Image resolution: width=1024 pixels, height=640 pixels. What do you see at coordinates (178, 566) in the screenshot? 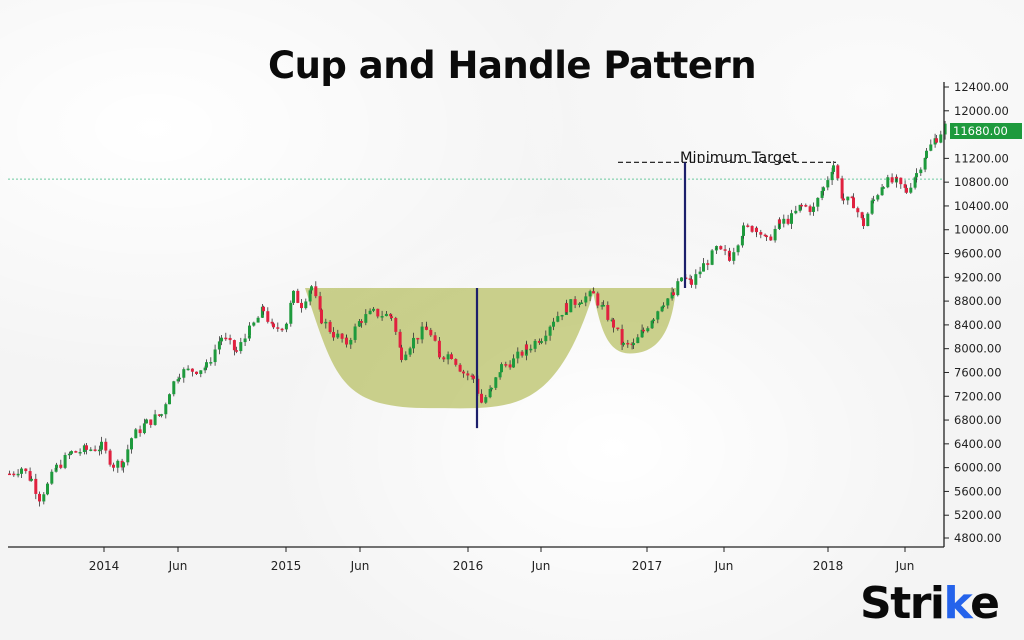
I see `x-tick-label: Jun` at bounding box center [178, 566].